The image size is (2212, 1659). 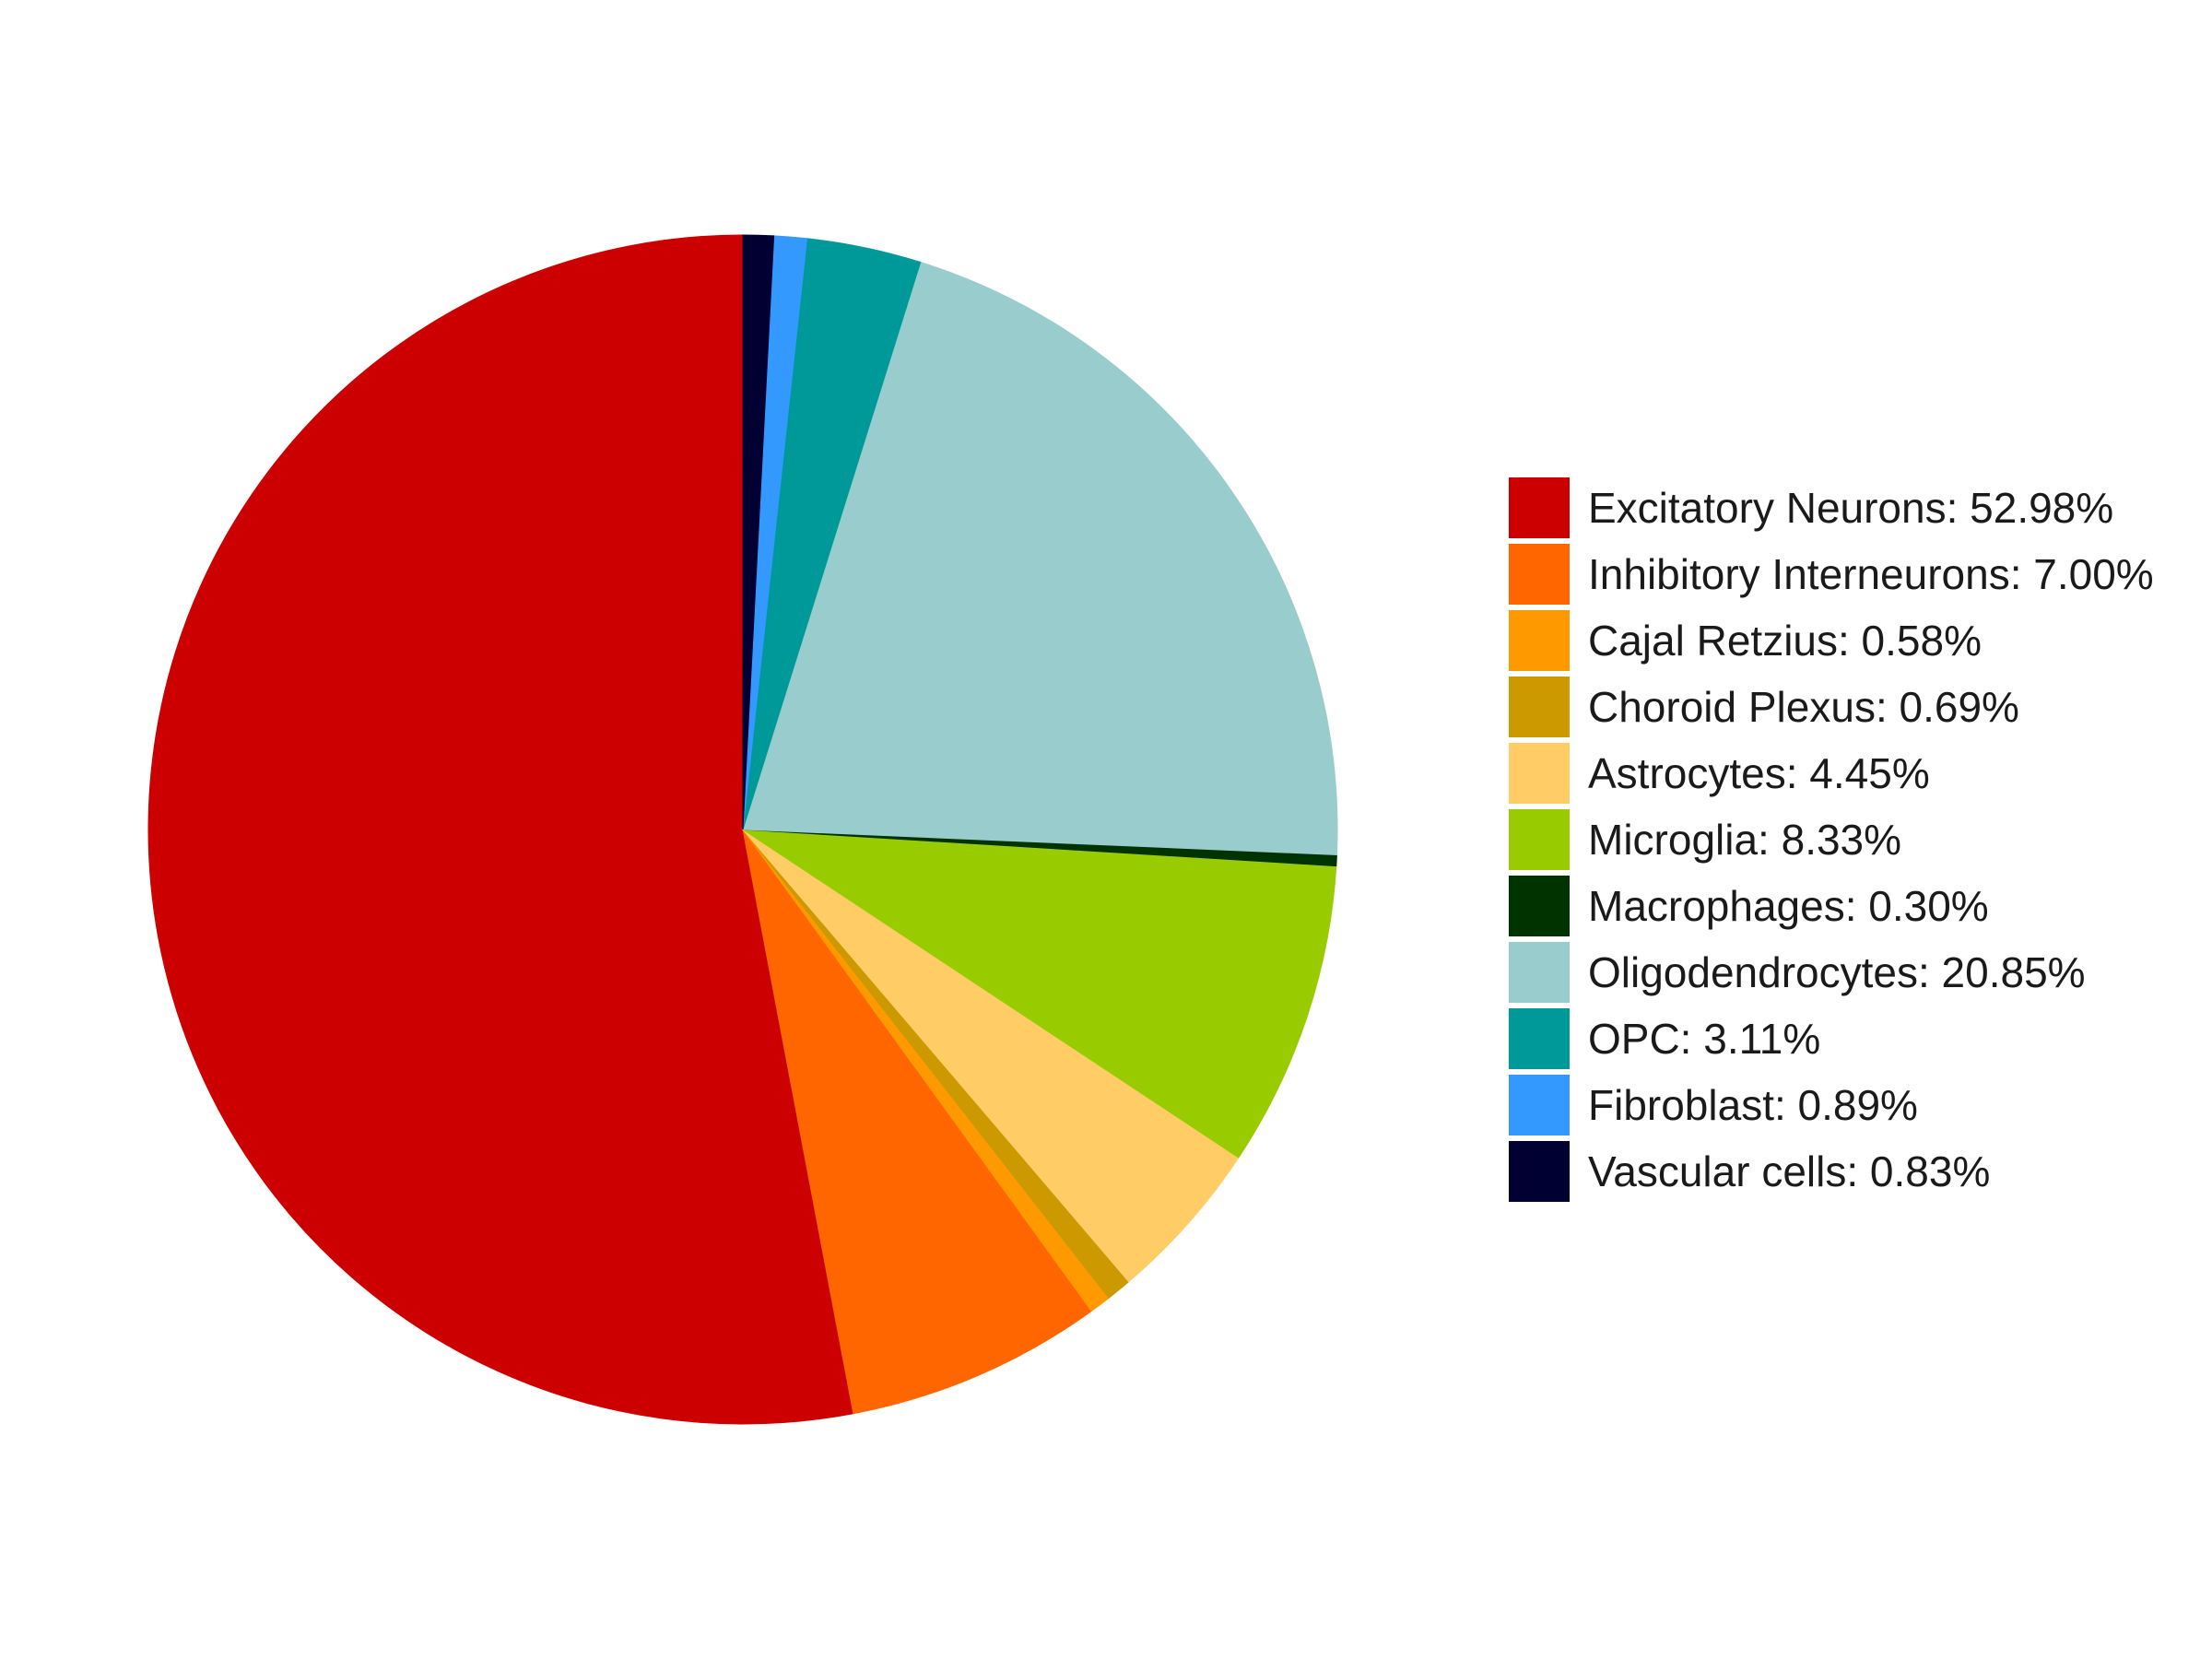 I want to click on pie-slice-vascular-cells, so click(x=758, y=532).